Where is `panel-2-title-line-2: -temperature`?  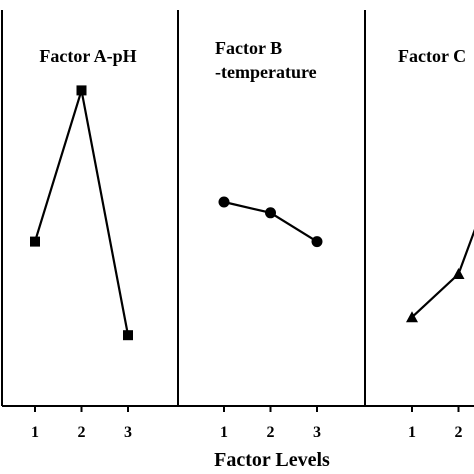
panel-2-title-line-2: -temperature is located at coordinates (266, 72).